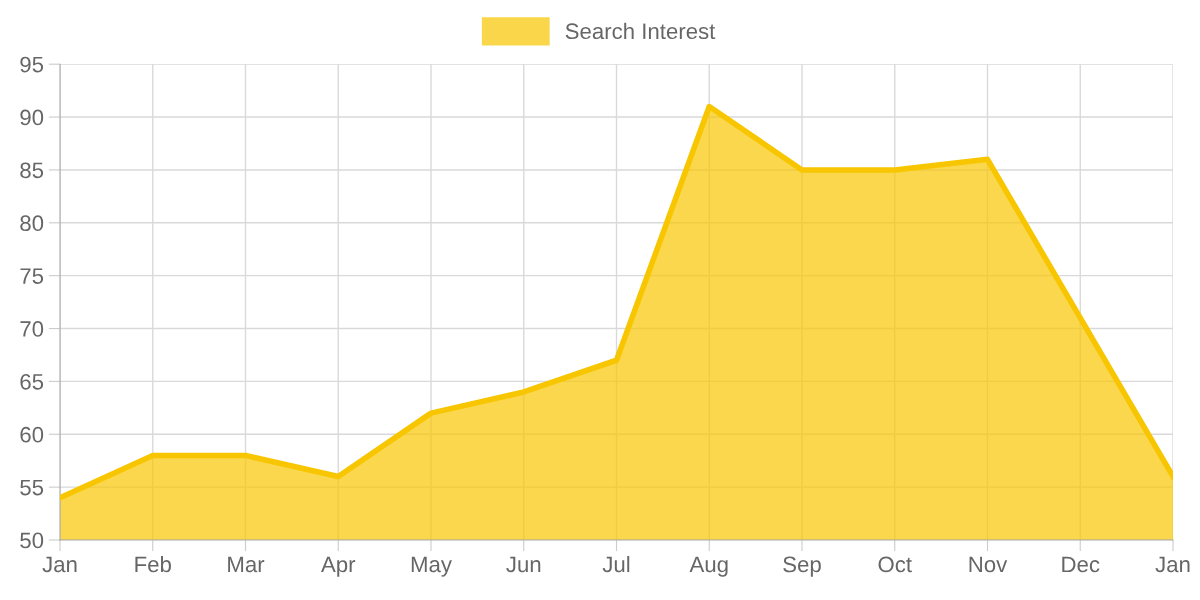 The height and width of the screenshot is (600, 1200). What do you see at coordinates (431, 566) in the screenshot?
I see `x-tick-label: May` at bounding box center [431, 566].